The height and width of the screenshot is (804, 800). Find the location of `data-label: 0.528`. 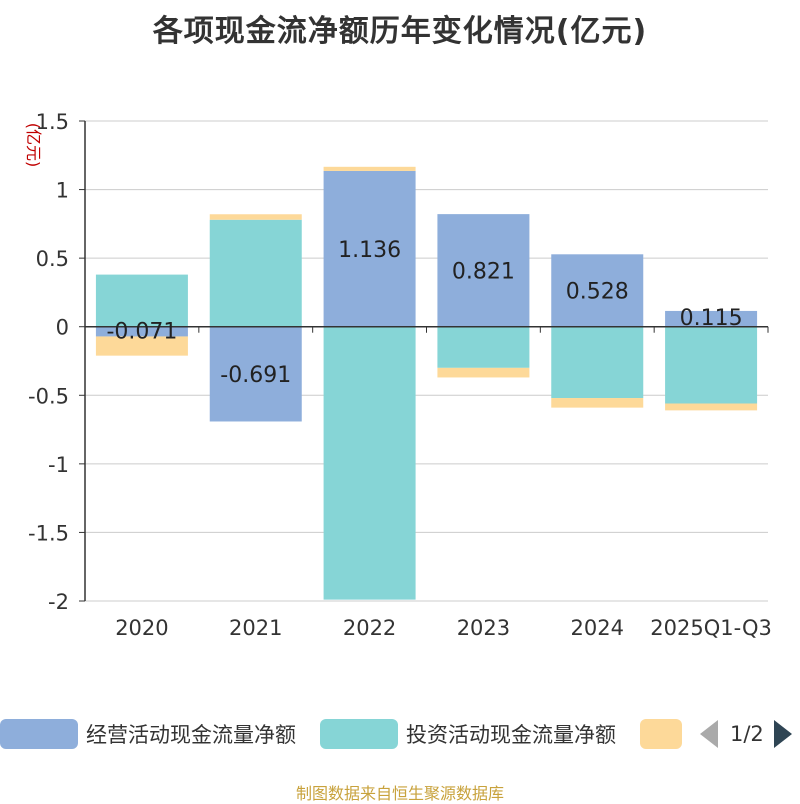

data-label: 0.528 is located at coordinates (597, 292).